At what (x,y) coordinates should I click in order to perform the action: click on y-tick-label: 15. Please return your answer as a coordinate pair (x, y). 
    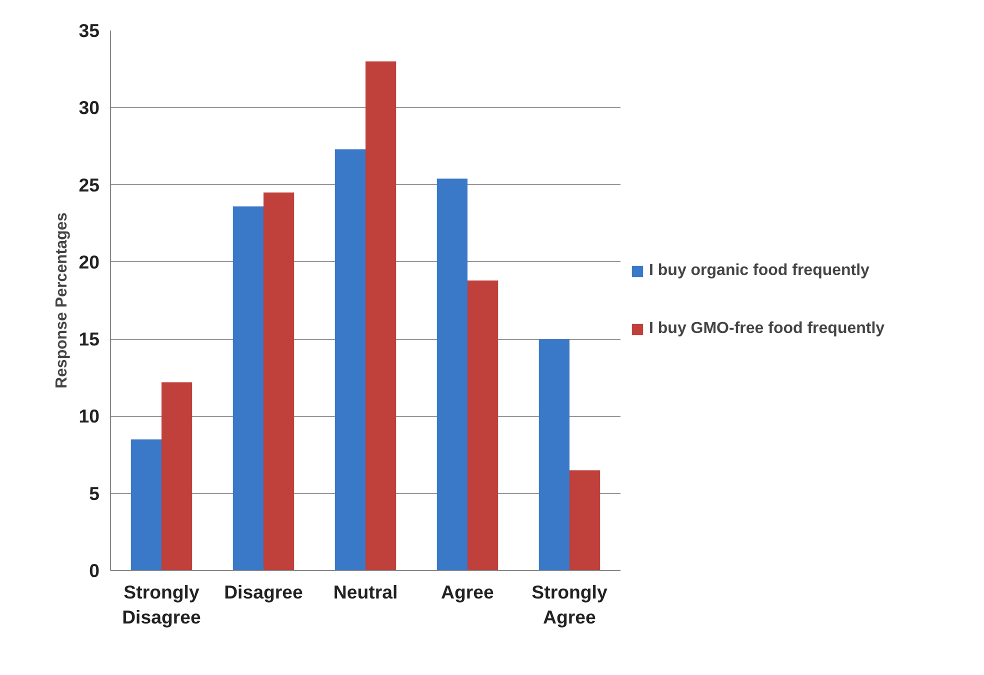
    Looking at the image, I should click on (89, 339).